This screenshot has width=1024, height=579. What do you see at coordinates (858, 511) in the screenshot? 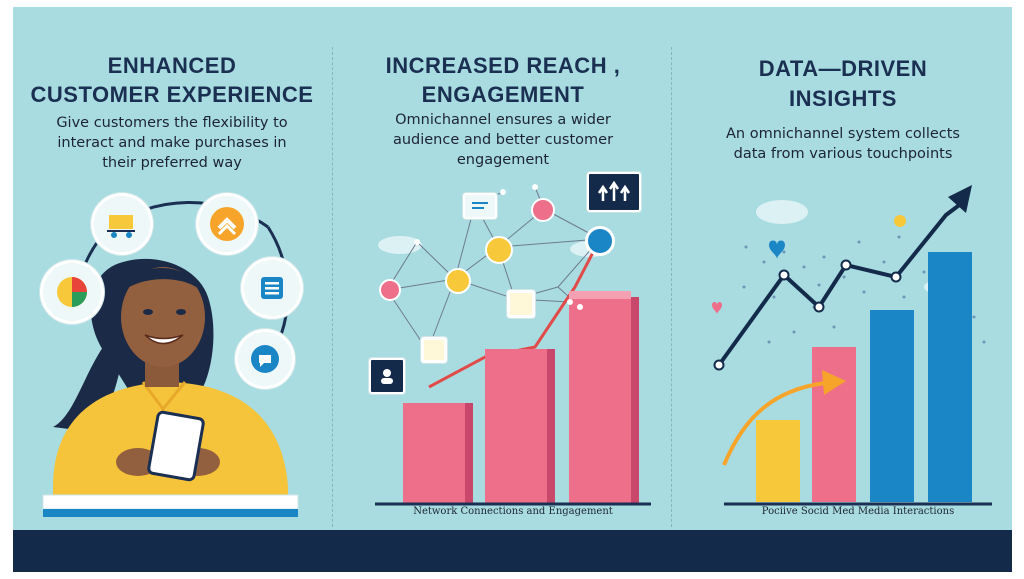
I see `chart-caption: Pociive Socid Med Media Interactions` at bounding box center [858, 511].